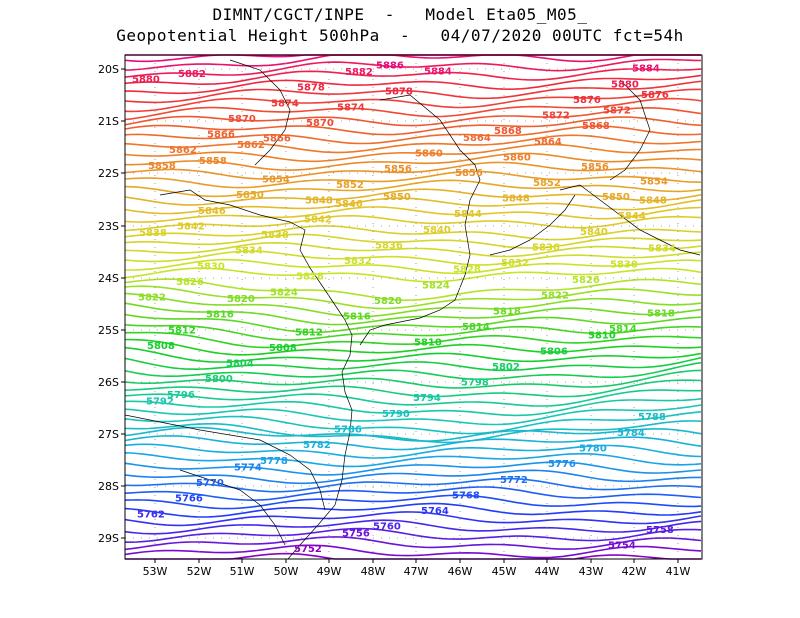 Image resolution: width=800 pixels, height=618 pixels. What do you see at coordinates (155, 571) in the screenshot?
I see `lon-tick-label: 53W` at bounding box center [155, 571].